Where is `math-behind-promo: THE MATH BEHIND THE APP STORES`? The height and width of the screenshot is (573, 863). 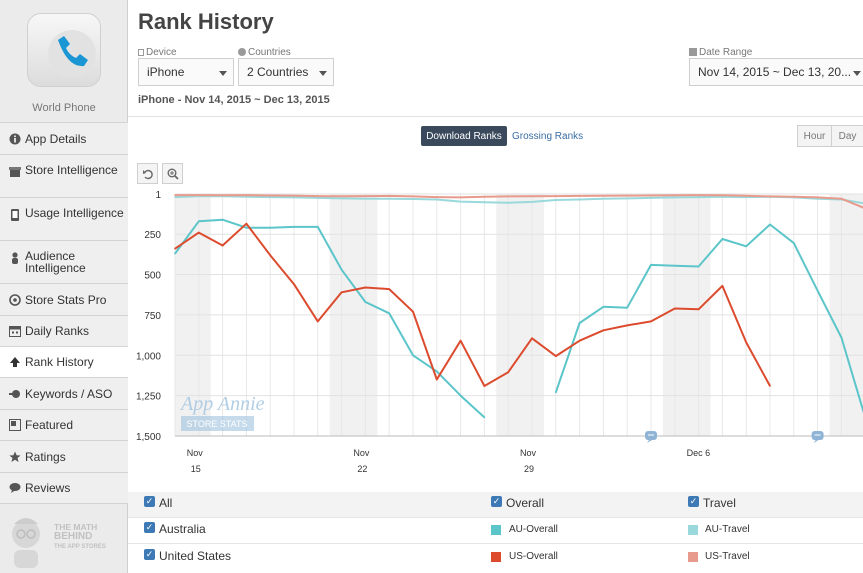
math-behind-promo: THE MATH BEHIND THE APP STORES is located at coordinates (65, 542).